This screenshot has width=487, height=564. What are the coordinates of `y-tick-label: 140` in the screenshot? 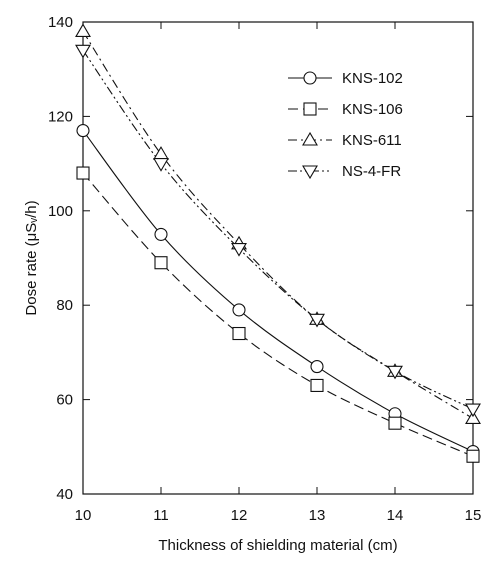 It's located at (60, 22).